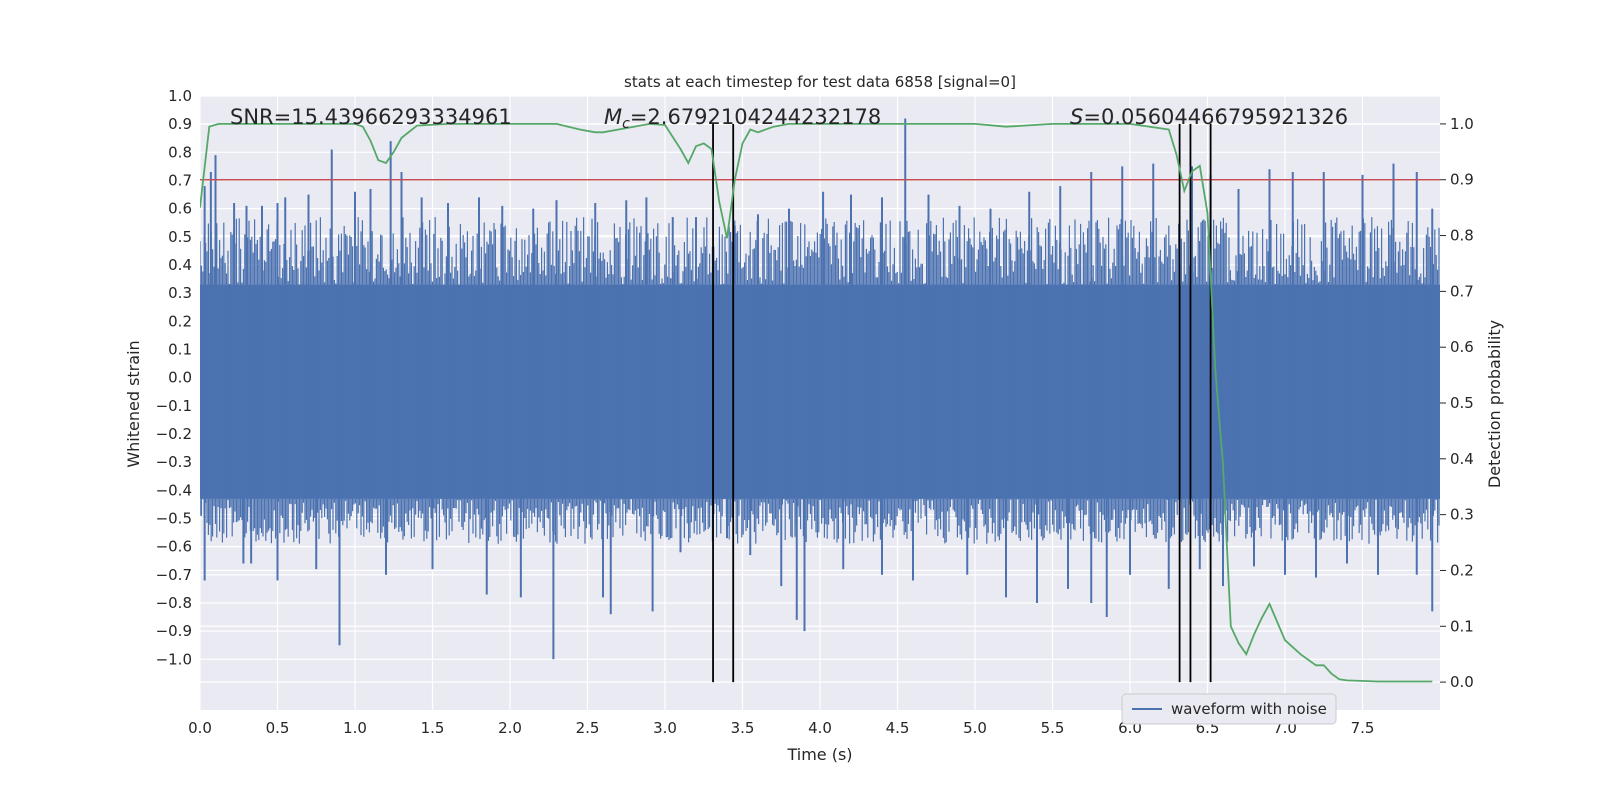 Image resolution: width=1600 pixels, height=800 pixels. I want to click on mc-annotation: Mc=2.6792104244232178, so click(742, 118).